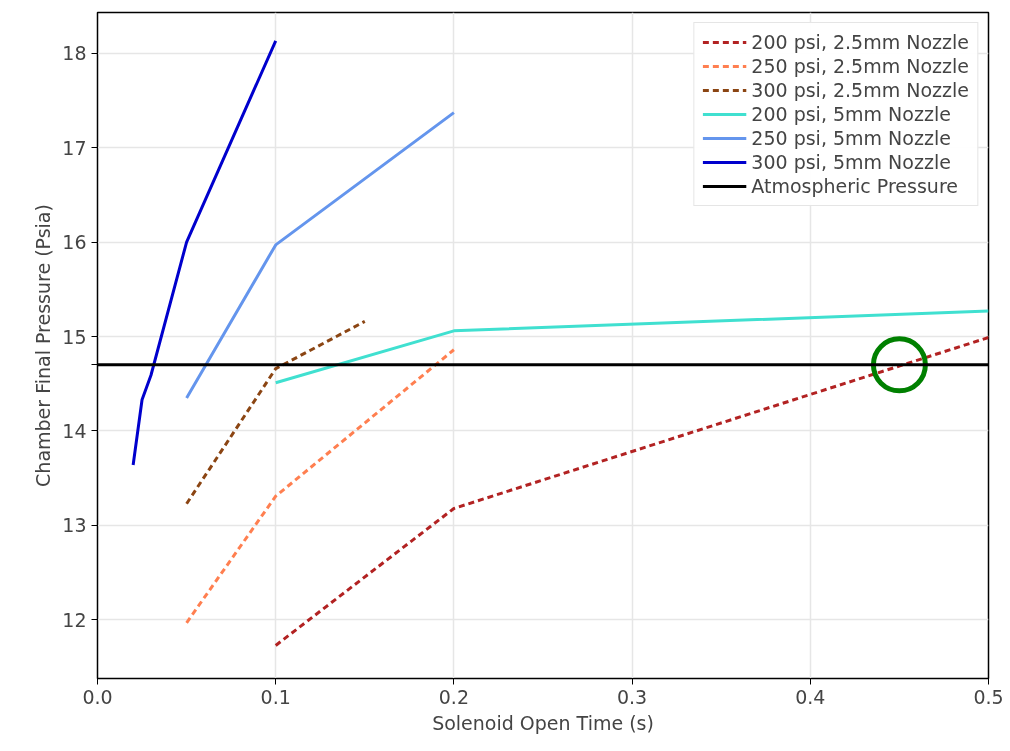  I want to click on legend-label: 300 psi, 2.5mm Nozzle, so click(860, 90).